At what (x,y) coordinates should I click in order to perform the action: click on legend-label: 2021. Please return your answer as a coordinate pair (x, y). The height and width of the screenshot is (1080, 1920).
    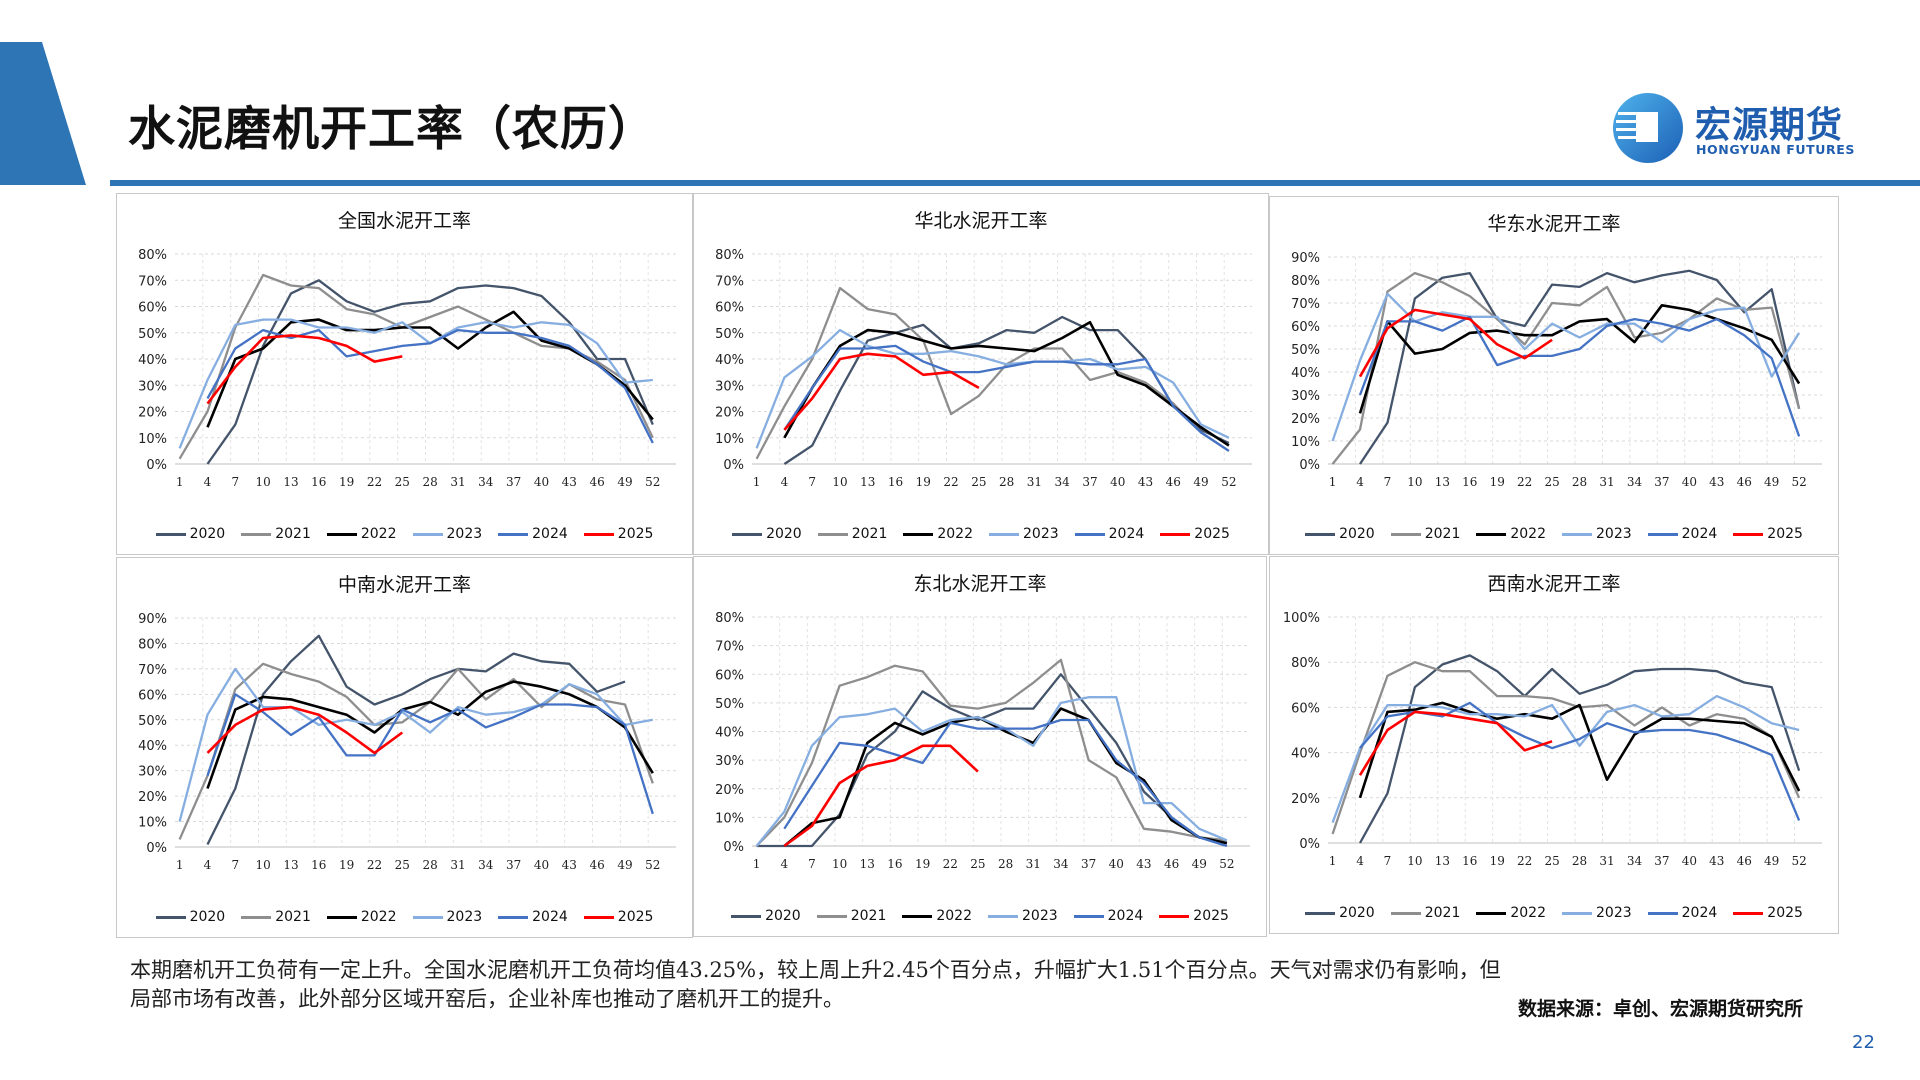
    Looking at the image, I should click on (869, 534).